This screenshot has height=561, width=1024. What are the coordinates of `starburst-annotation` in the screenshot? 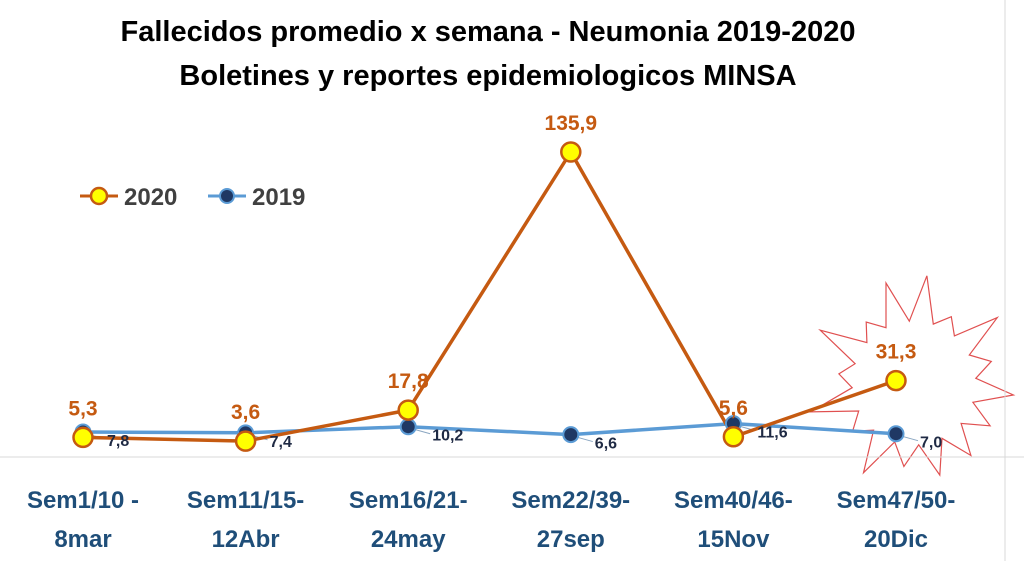 It's located at (912, 376).